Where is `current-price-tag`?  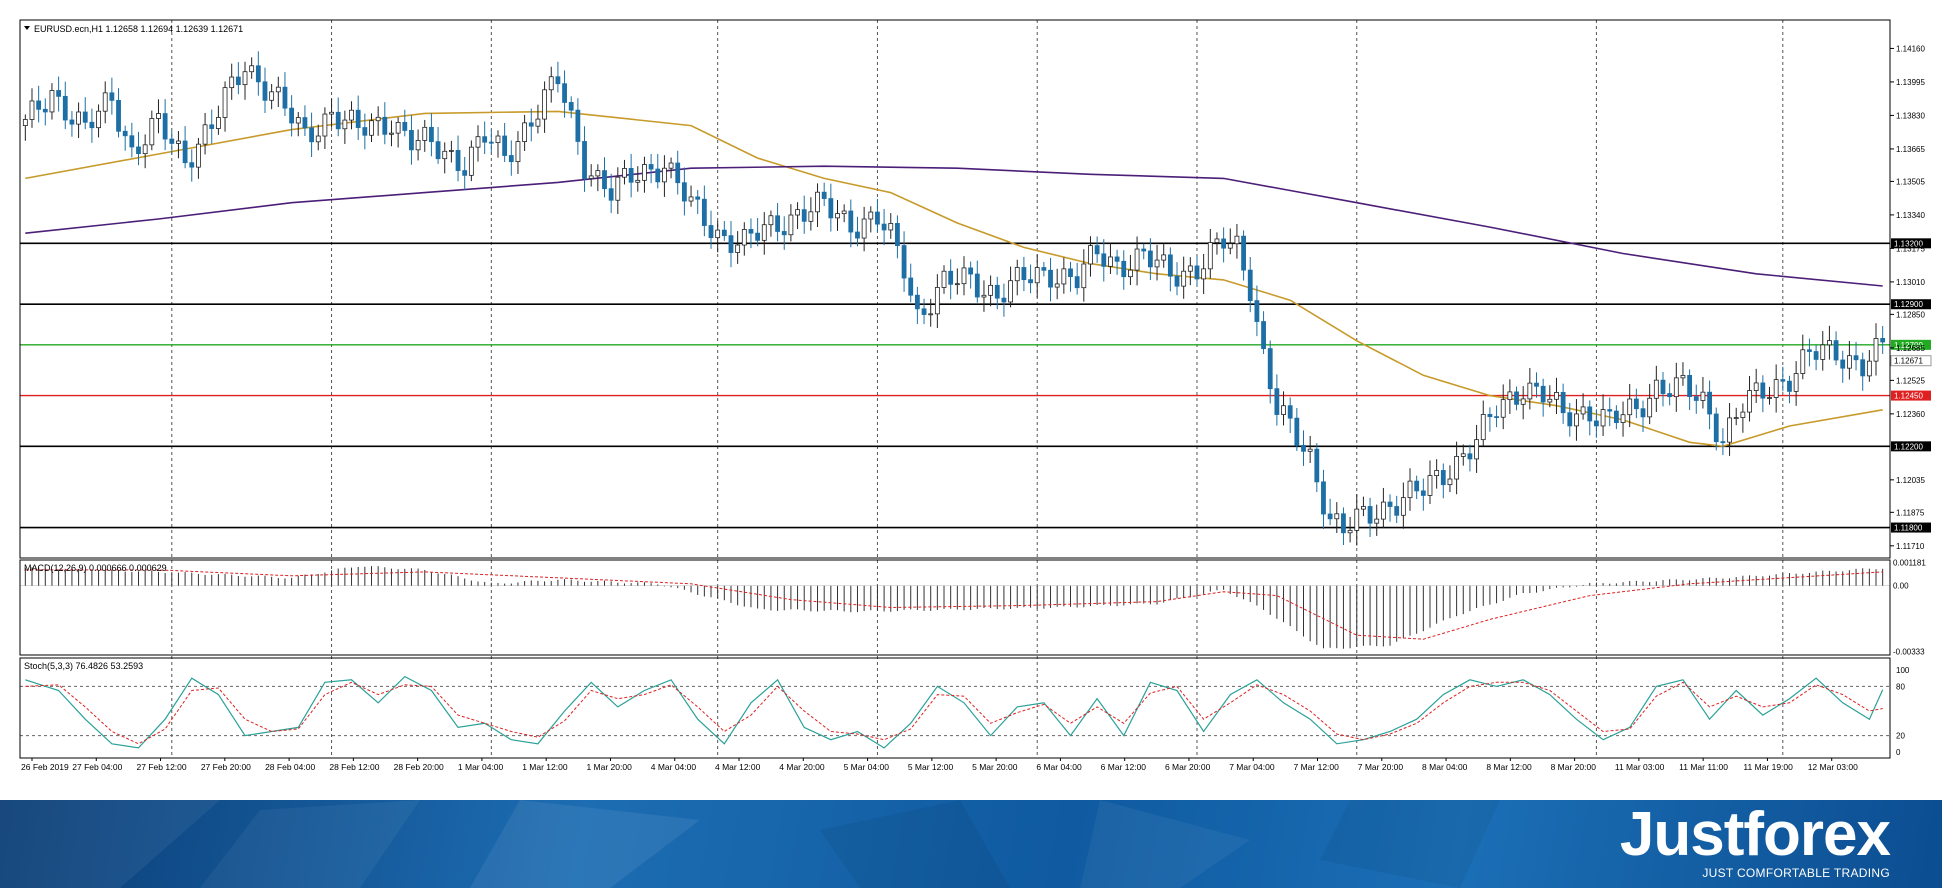 current-price-tag is located at coordinates (1911, 361).